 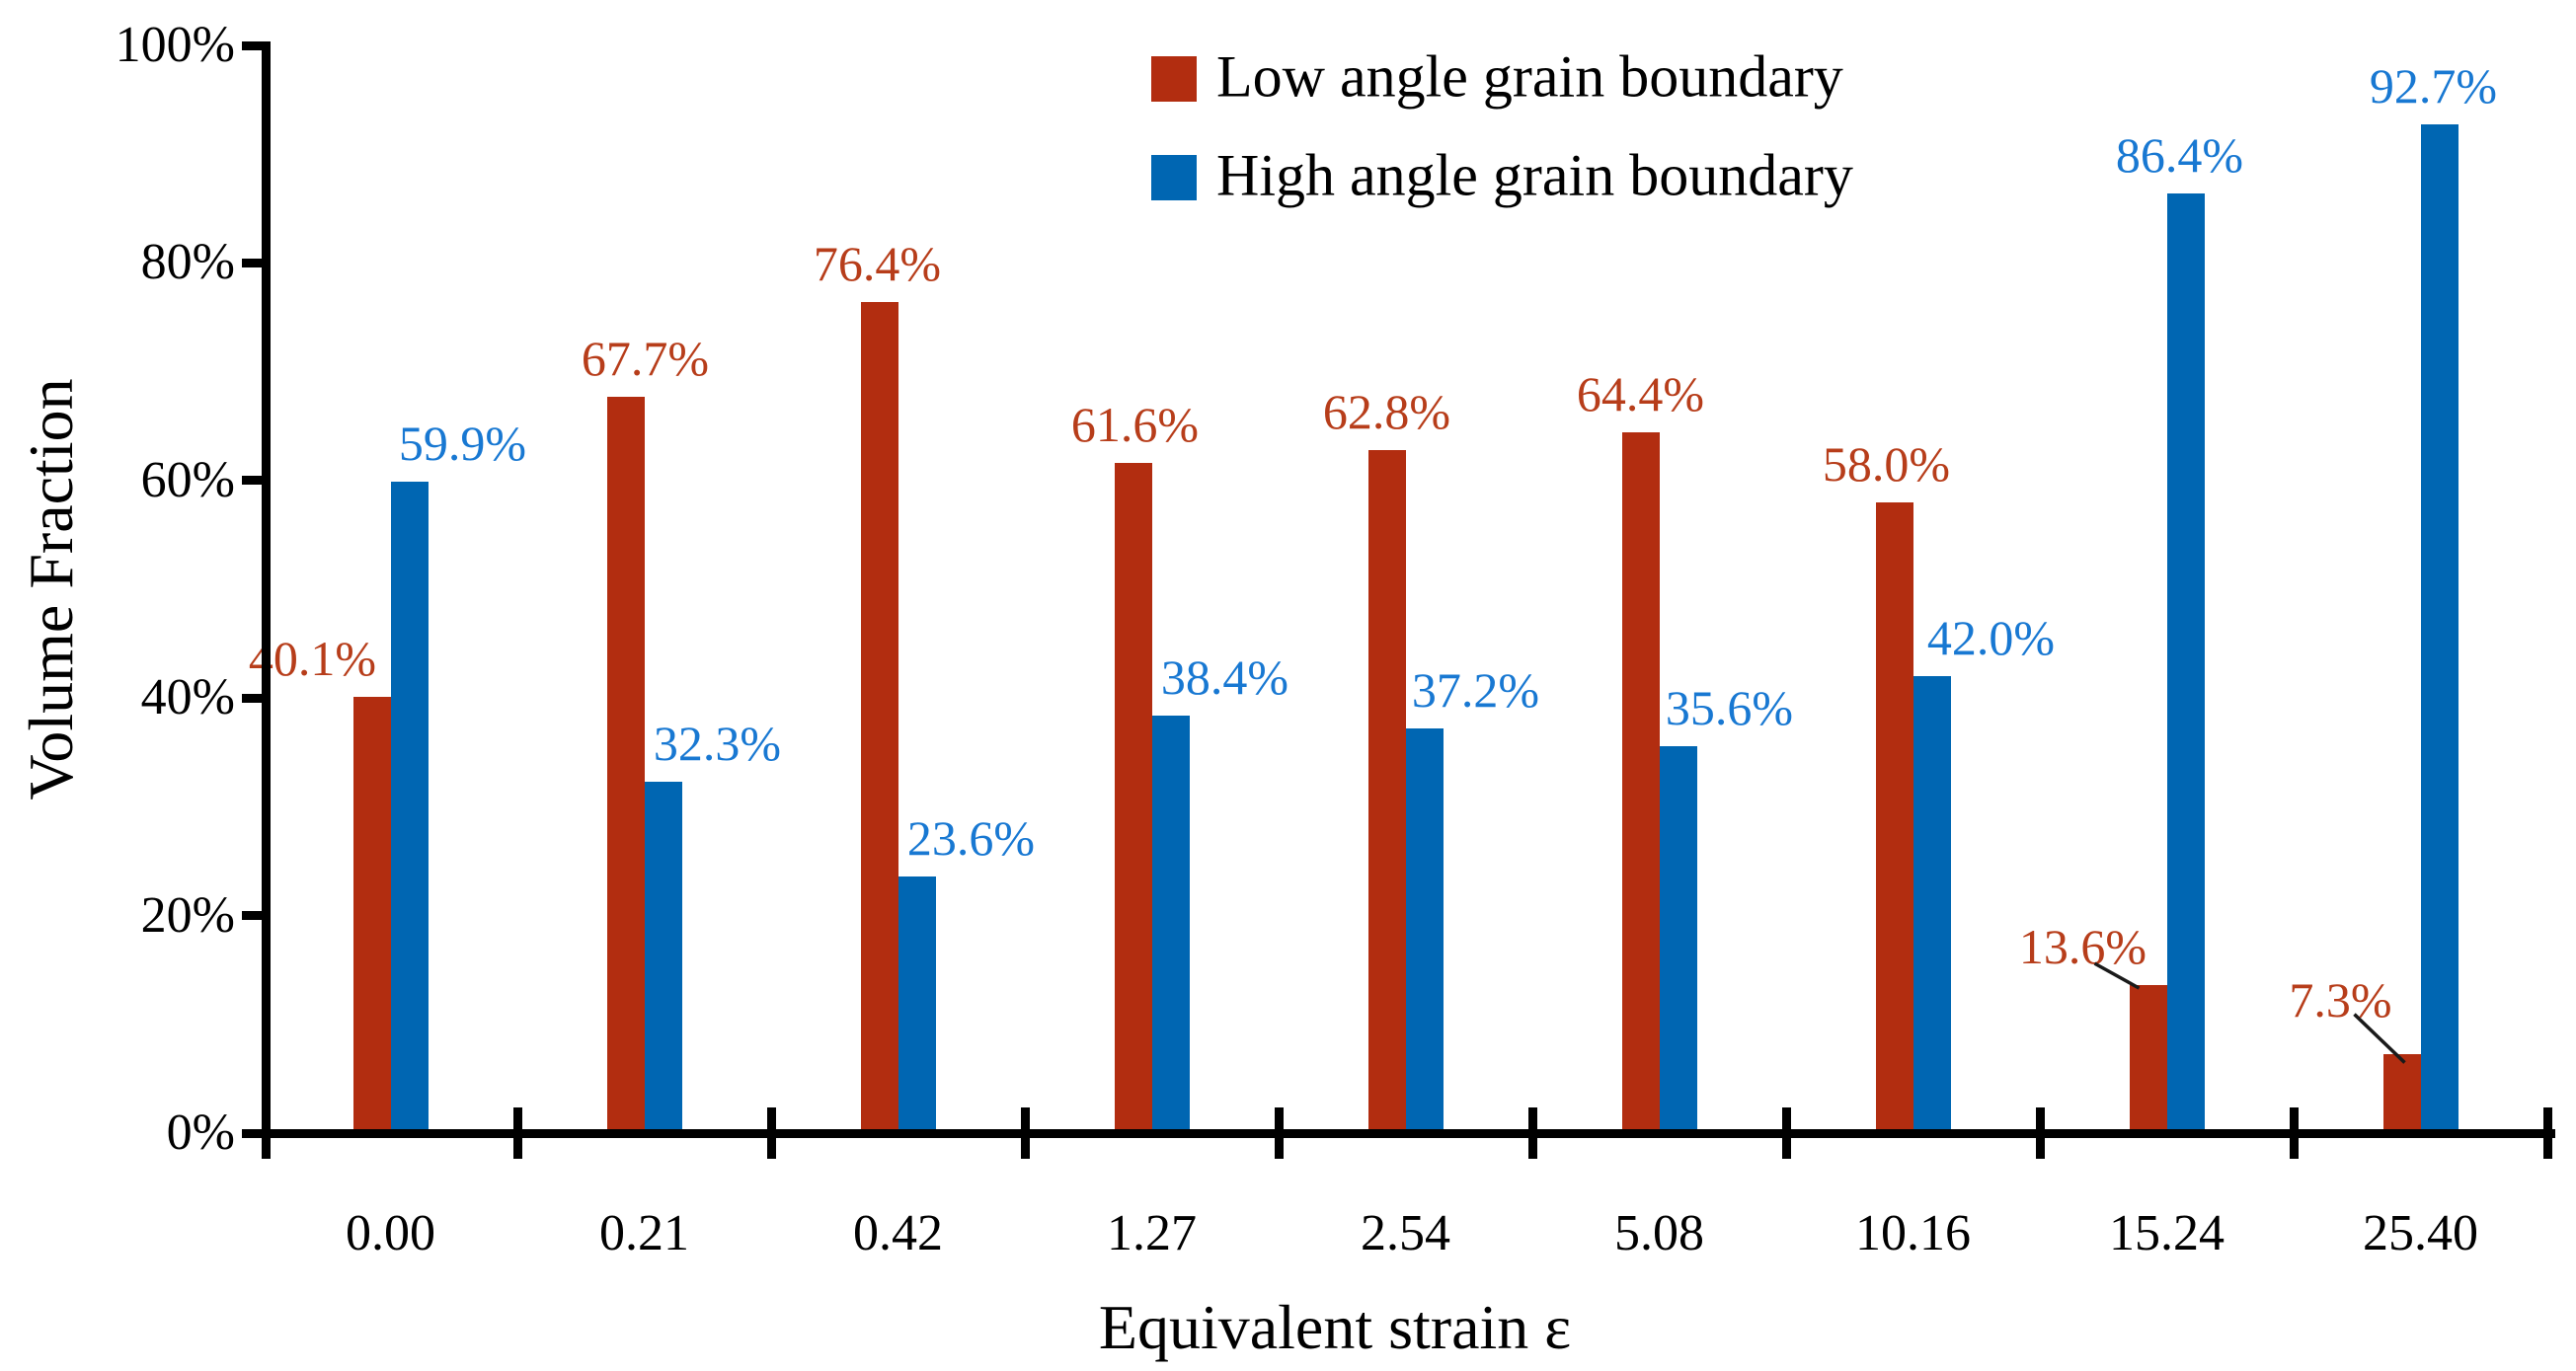 What do you see at coordinates (1386, 411) in the screenshot?
I see `value-label-low-angle: 62.8%` at bounding box center [1386, 411].